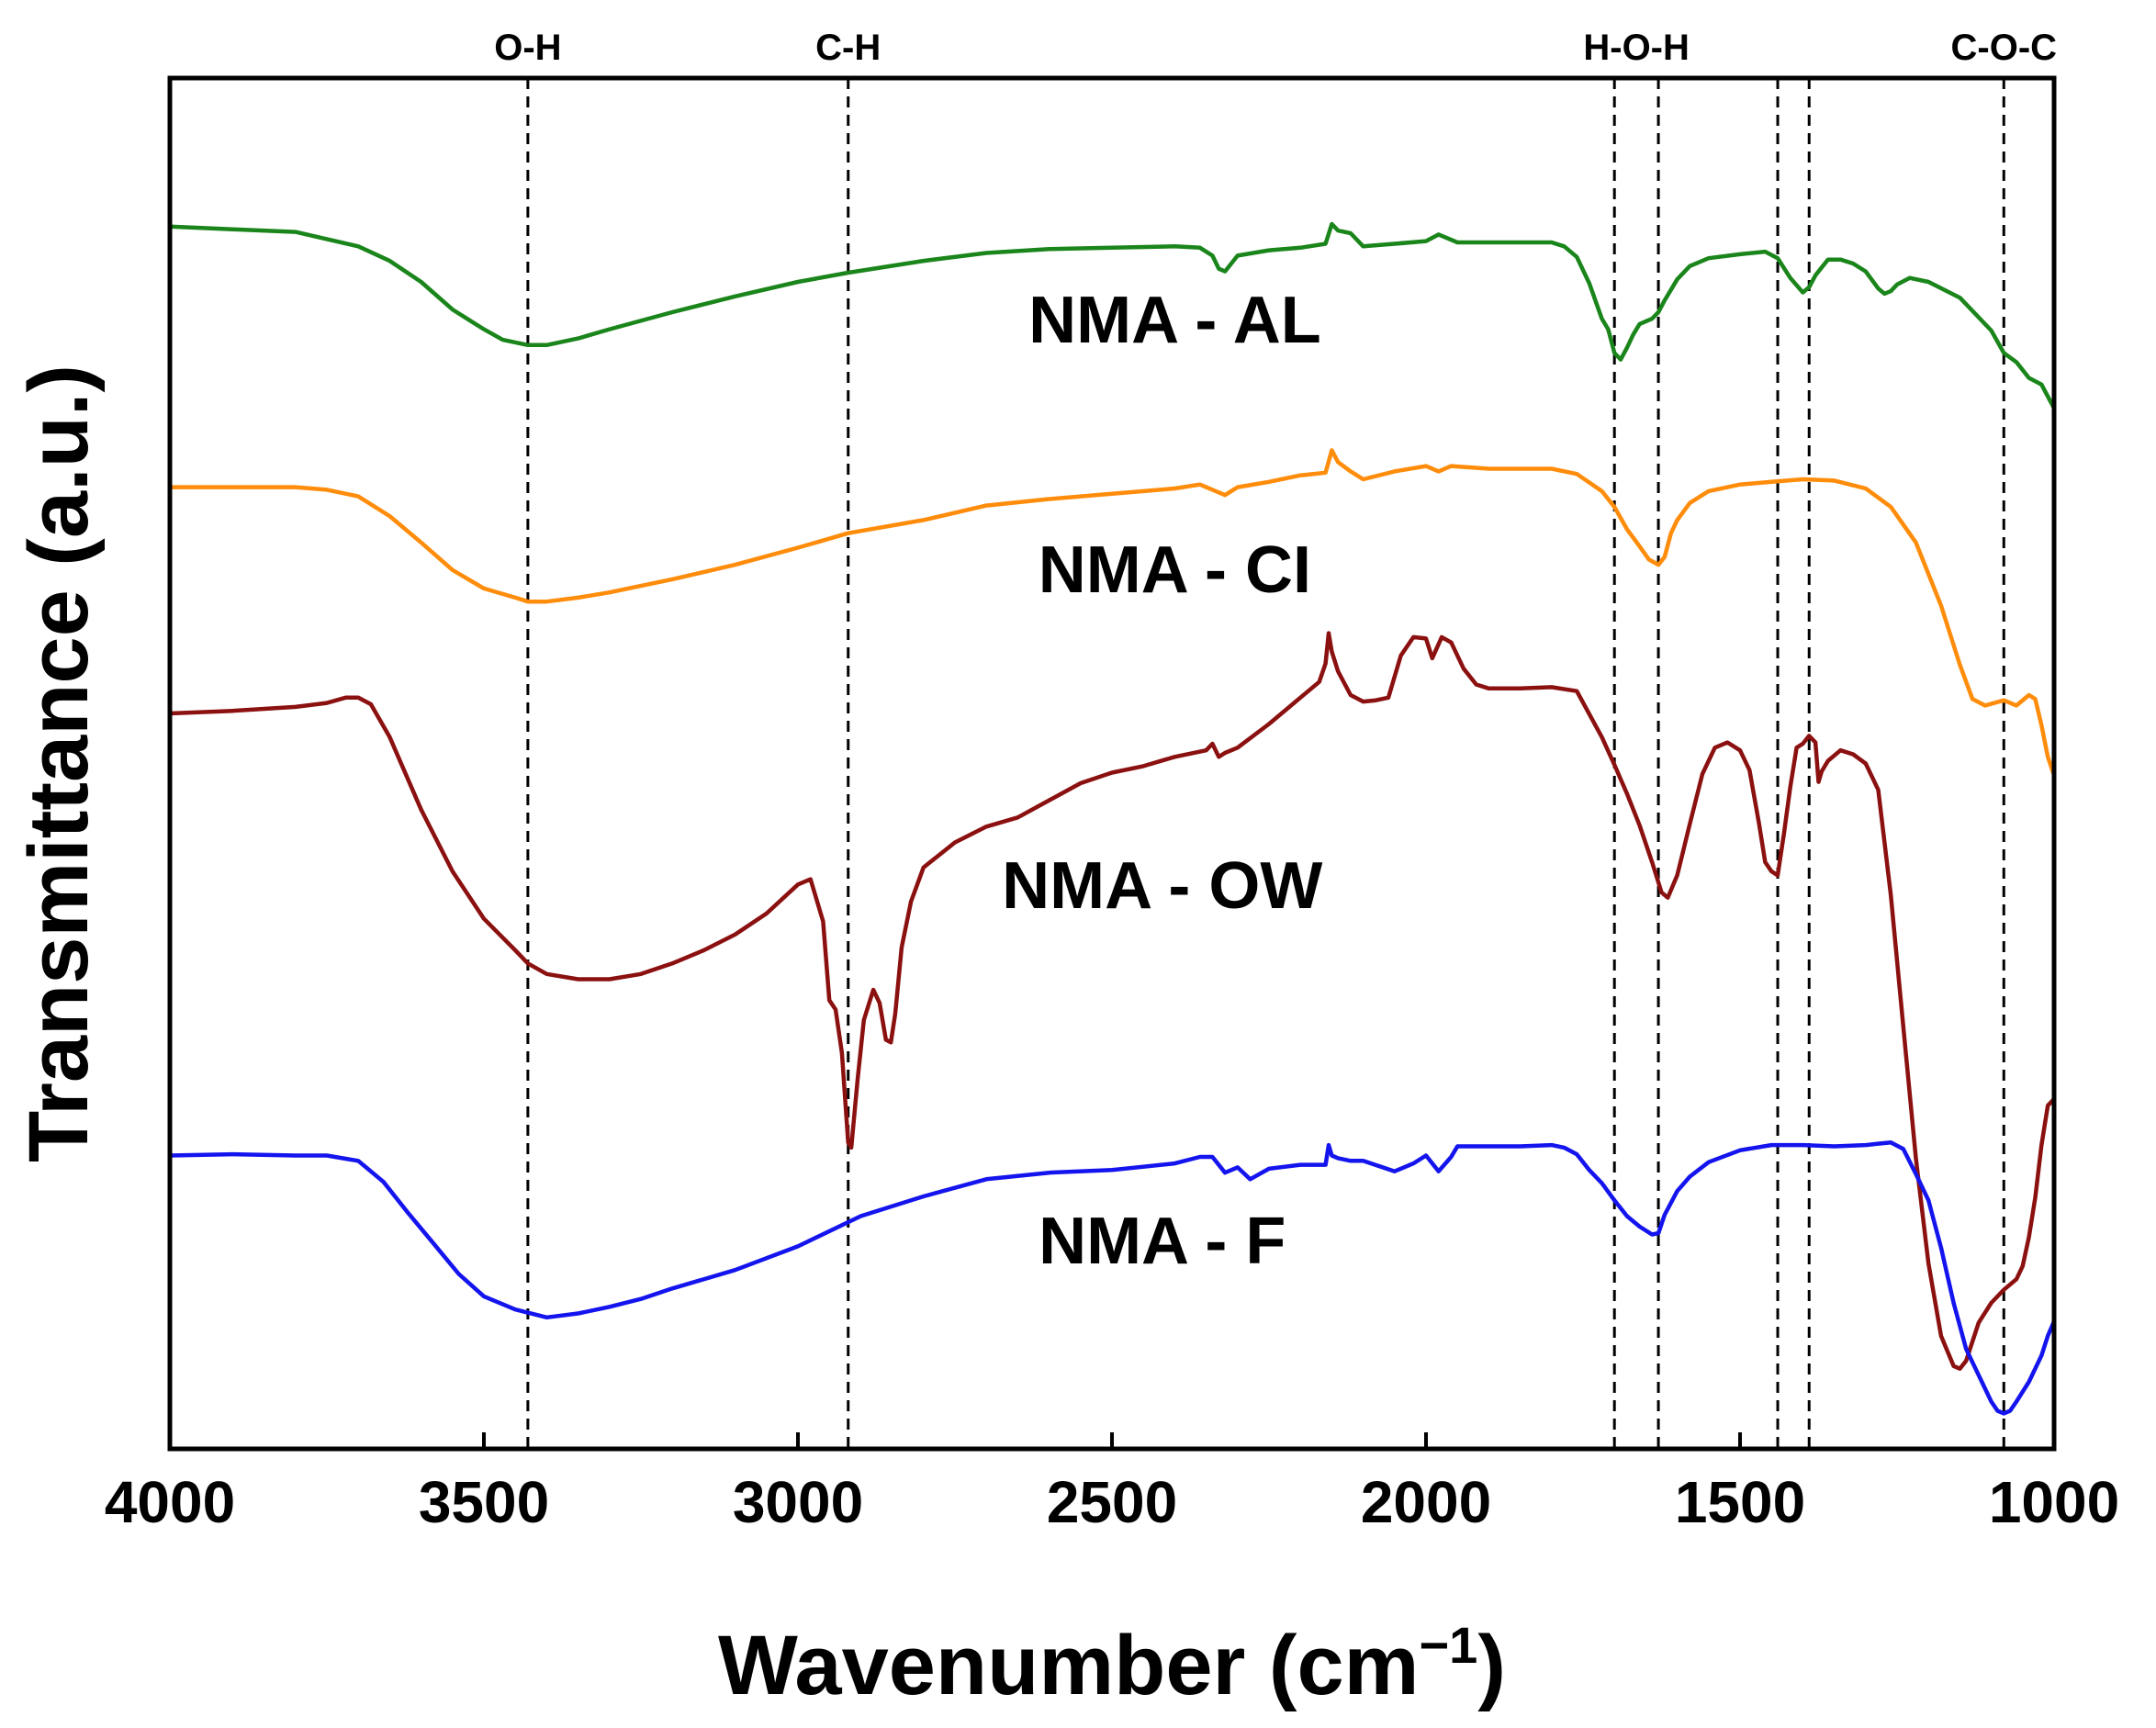  What do you see at coordinates (1162, 1242) in the screenshot?
I see `series-label: NMA - F` at bounding box center [1162, 1242].